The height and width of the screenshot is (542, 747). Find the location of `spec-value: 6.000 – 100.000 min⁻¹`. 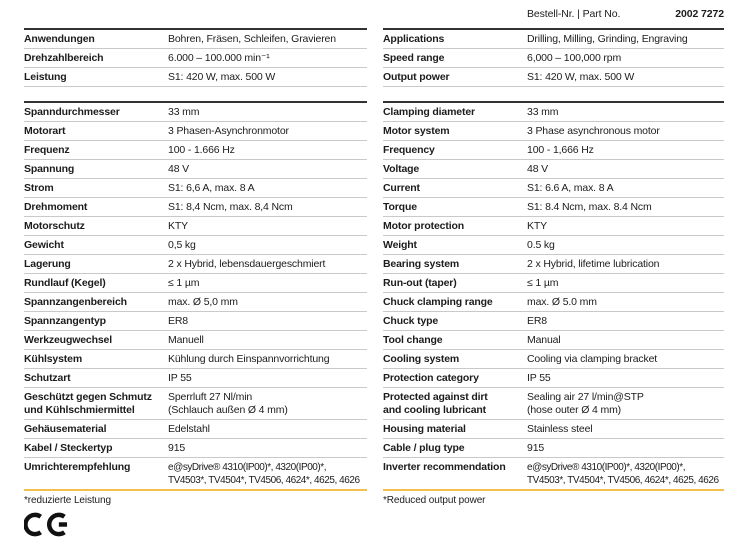

spec-value: 6.000 – 100.000 min⁻¹ is located at coordinates (219, 58).